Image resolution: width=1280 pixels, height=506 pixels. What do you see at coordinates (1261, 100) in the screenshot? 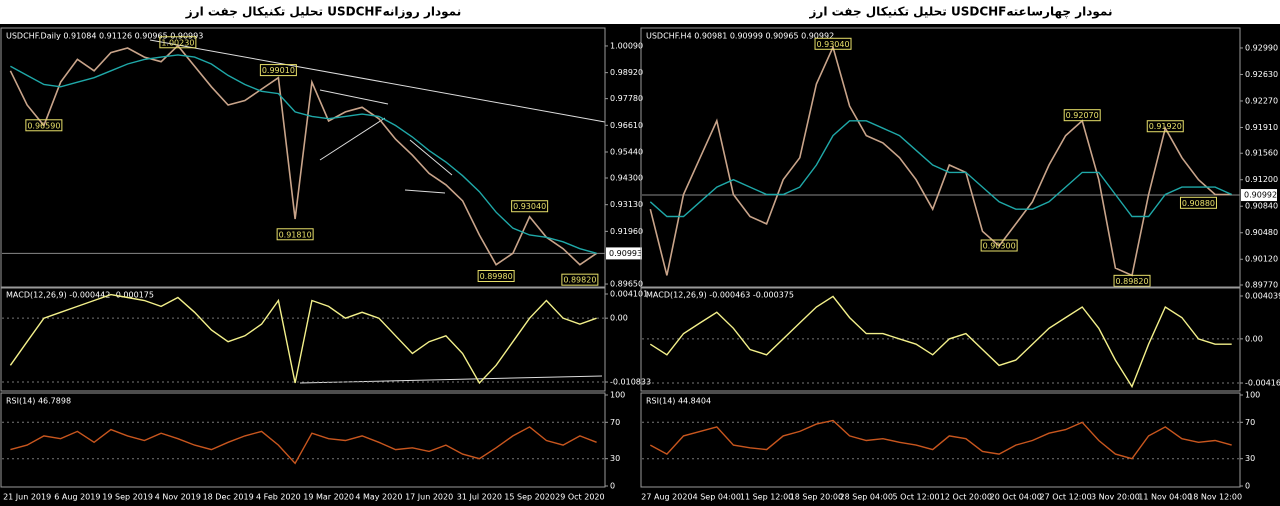
I see `y-tick-label: 0.92270` at bounding box center [1261, 100].